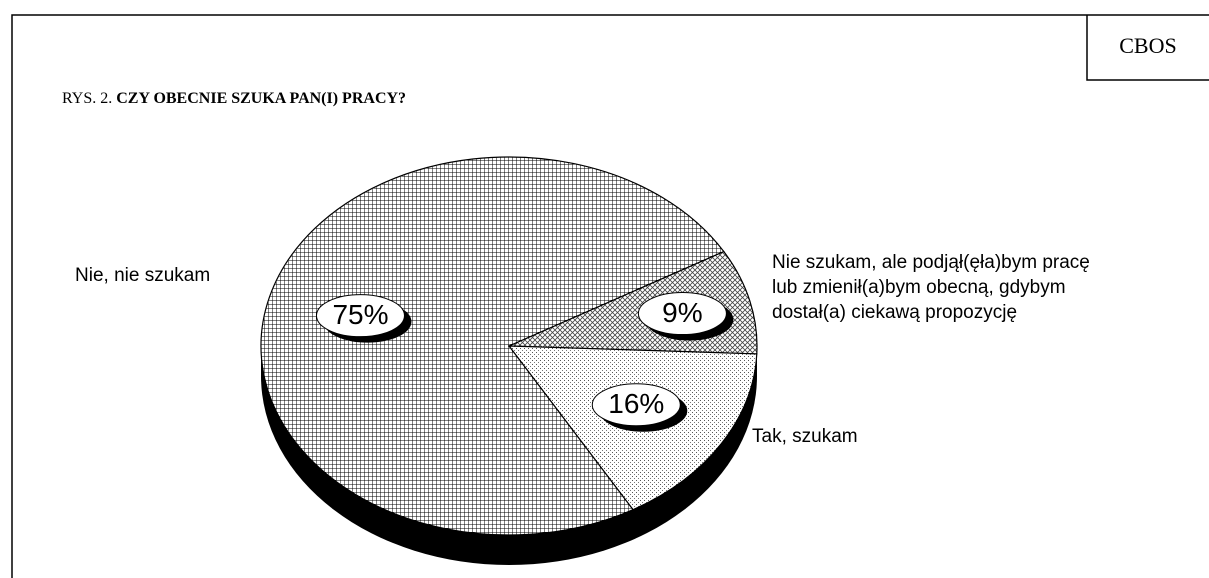  I want to click on value-label: 16%, so click(636, 403).